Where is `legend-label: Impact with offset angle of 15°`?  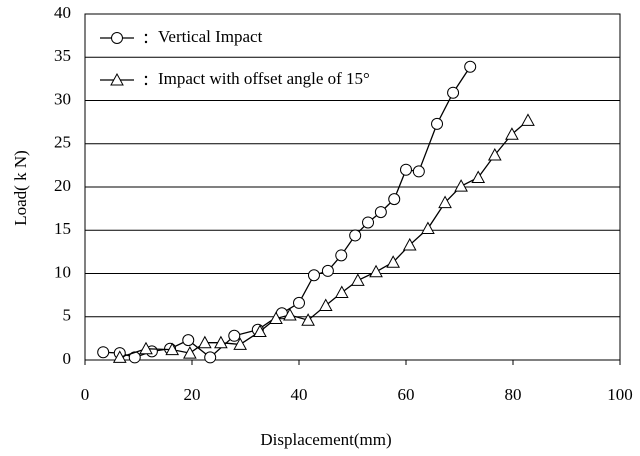
legend-label: Impact with offset angle of 15° is located at coordinates (264, 78).